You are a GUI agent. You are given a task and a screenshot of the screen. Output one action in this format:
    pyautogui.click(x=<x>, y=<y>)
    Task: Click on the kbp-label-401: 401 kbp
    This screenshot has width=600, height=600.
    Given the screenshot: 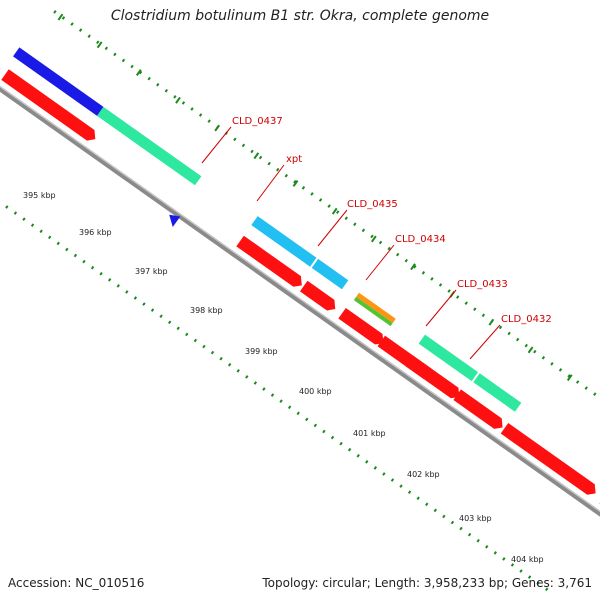 What is the action you would take?
    pyautogui.click(x=369, y=433)
    